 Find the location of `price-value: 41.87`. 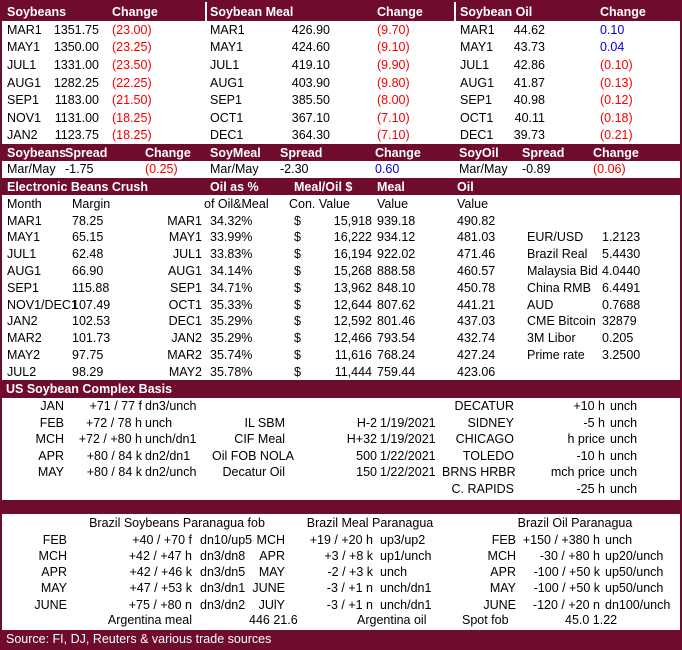

price-value: 41.87 is located at coordinates (529, 82).